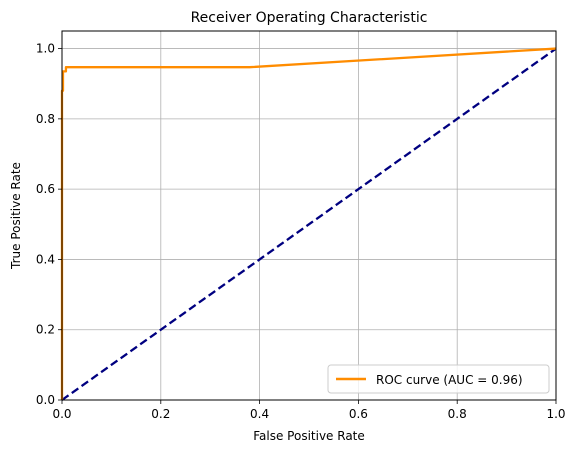  Describe the element at coordinates (45, 330) in the screenshot. I see `y-tick-label: 0.2` at that location.